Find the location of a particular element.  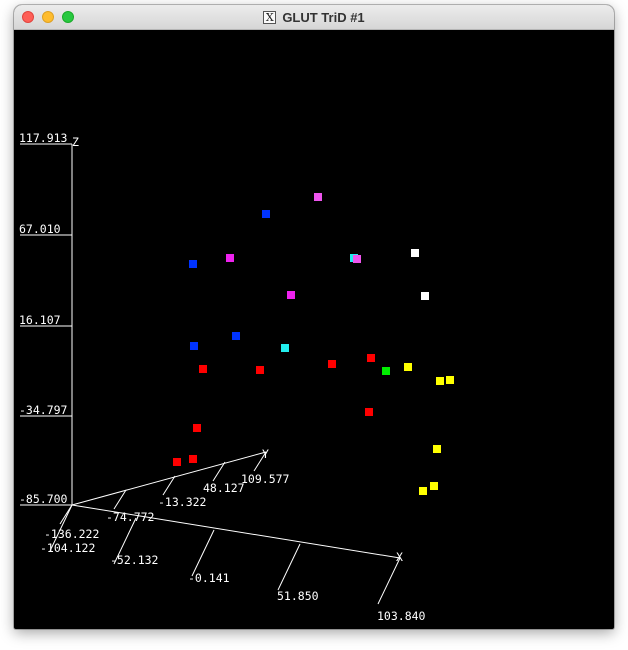

x11-icon: X is located at coordinates (270, 17).